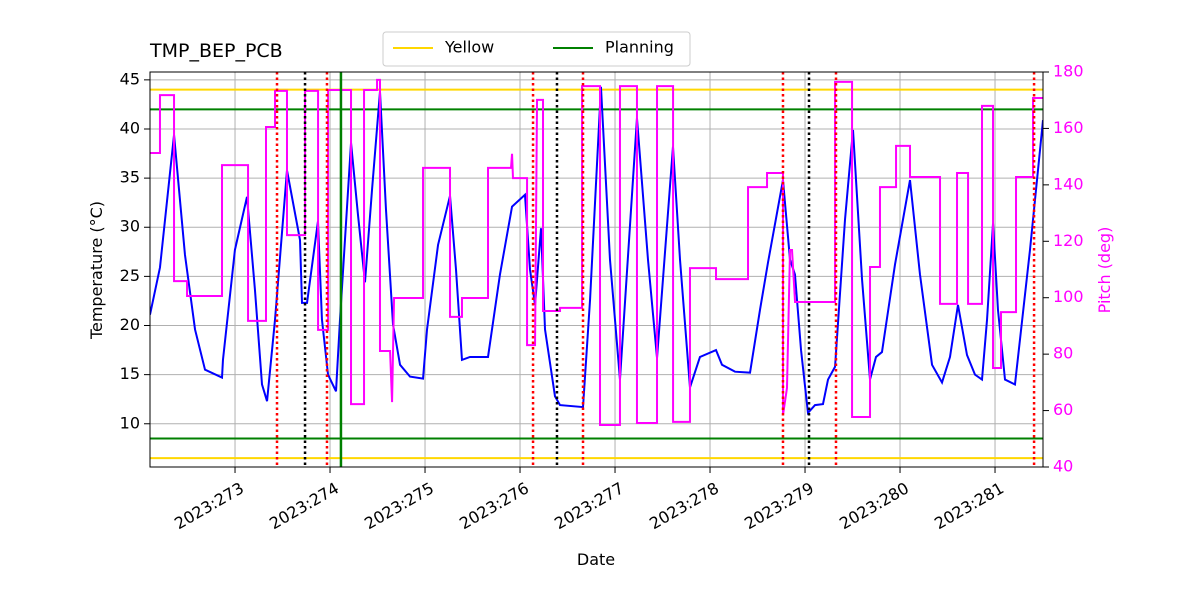 Image resolution: width=1200 pixels, height=600 pixels. Describe the element at coordinates (130, 177) in the screenshot. I see `y-tick-label: 35` at that location.